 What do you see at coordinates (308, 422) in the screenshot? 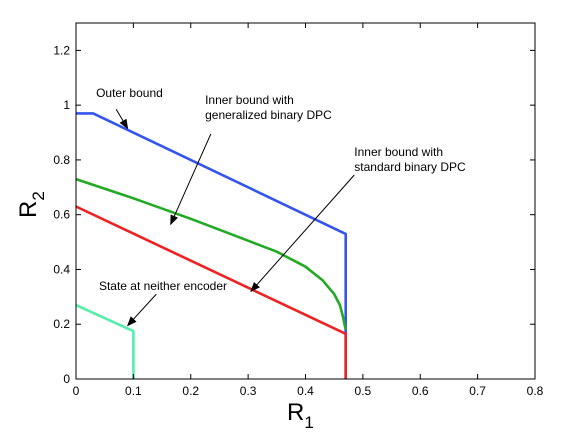
I see `x-axis-label-subscript: 1` at bounding box center [308, 422].